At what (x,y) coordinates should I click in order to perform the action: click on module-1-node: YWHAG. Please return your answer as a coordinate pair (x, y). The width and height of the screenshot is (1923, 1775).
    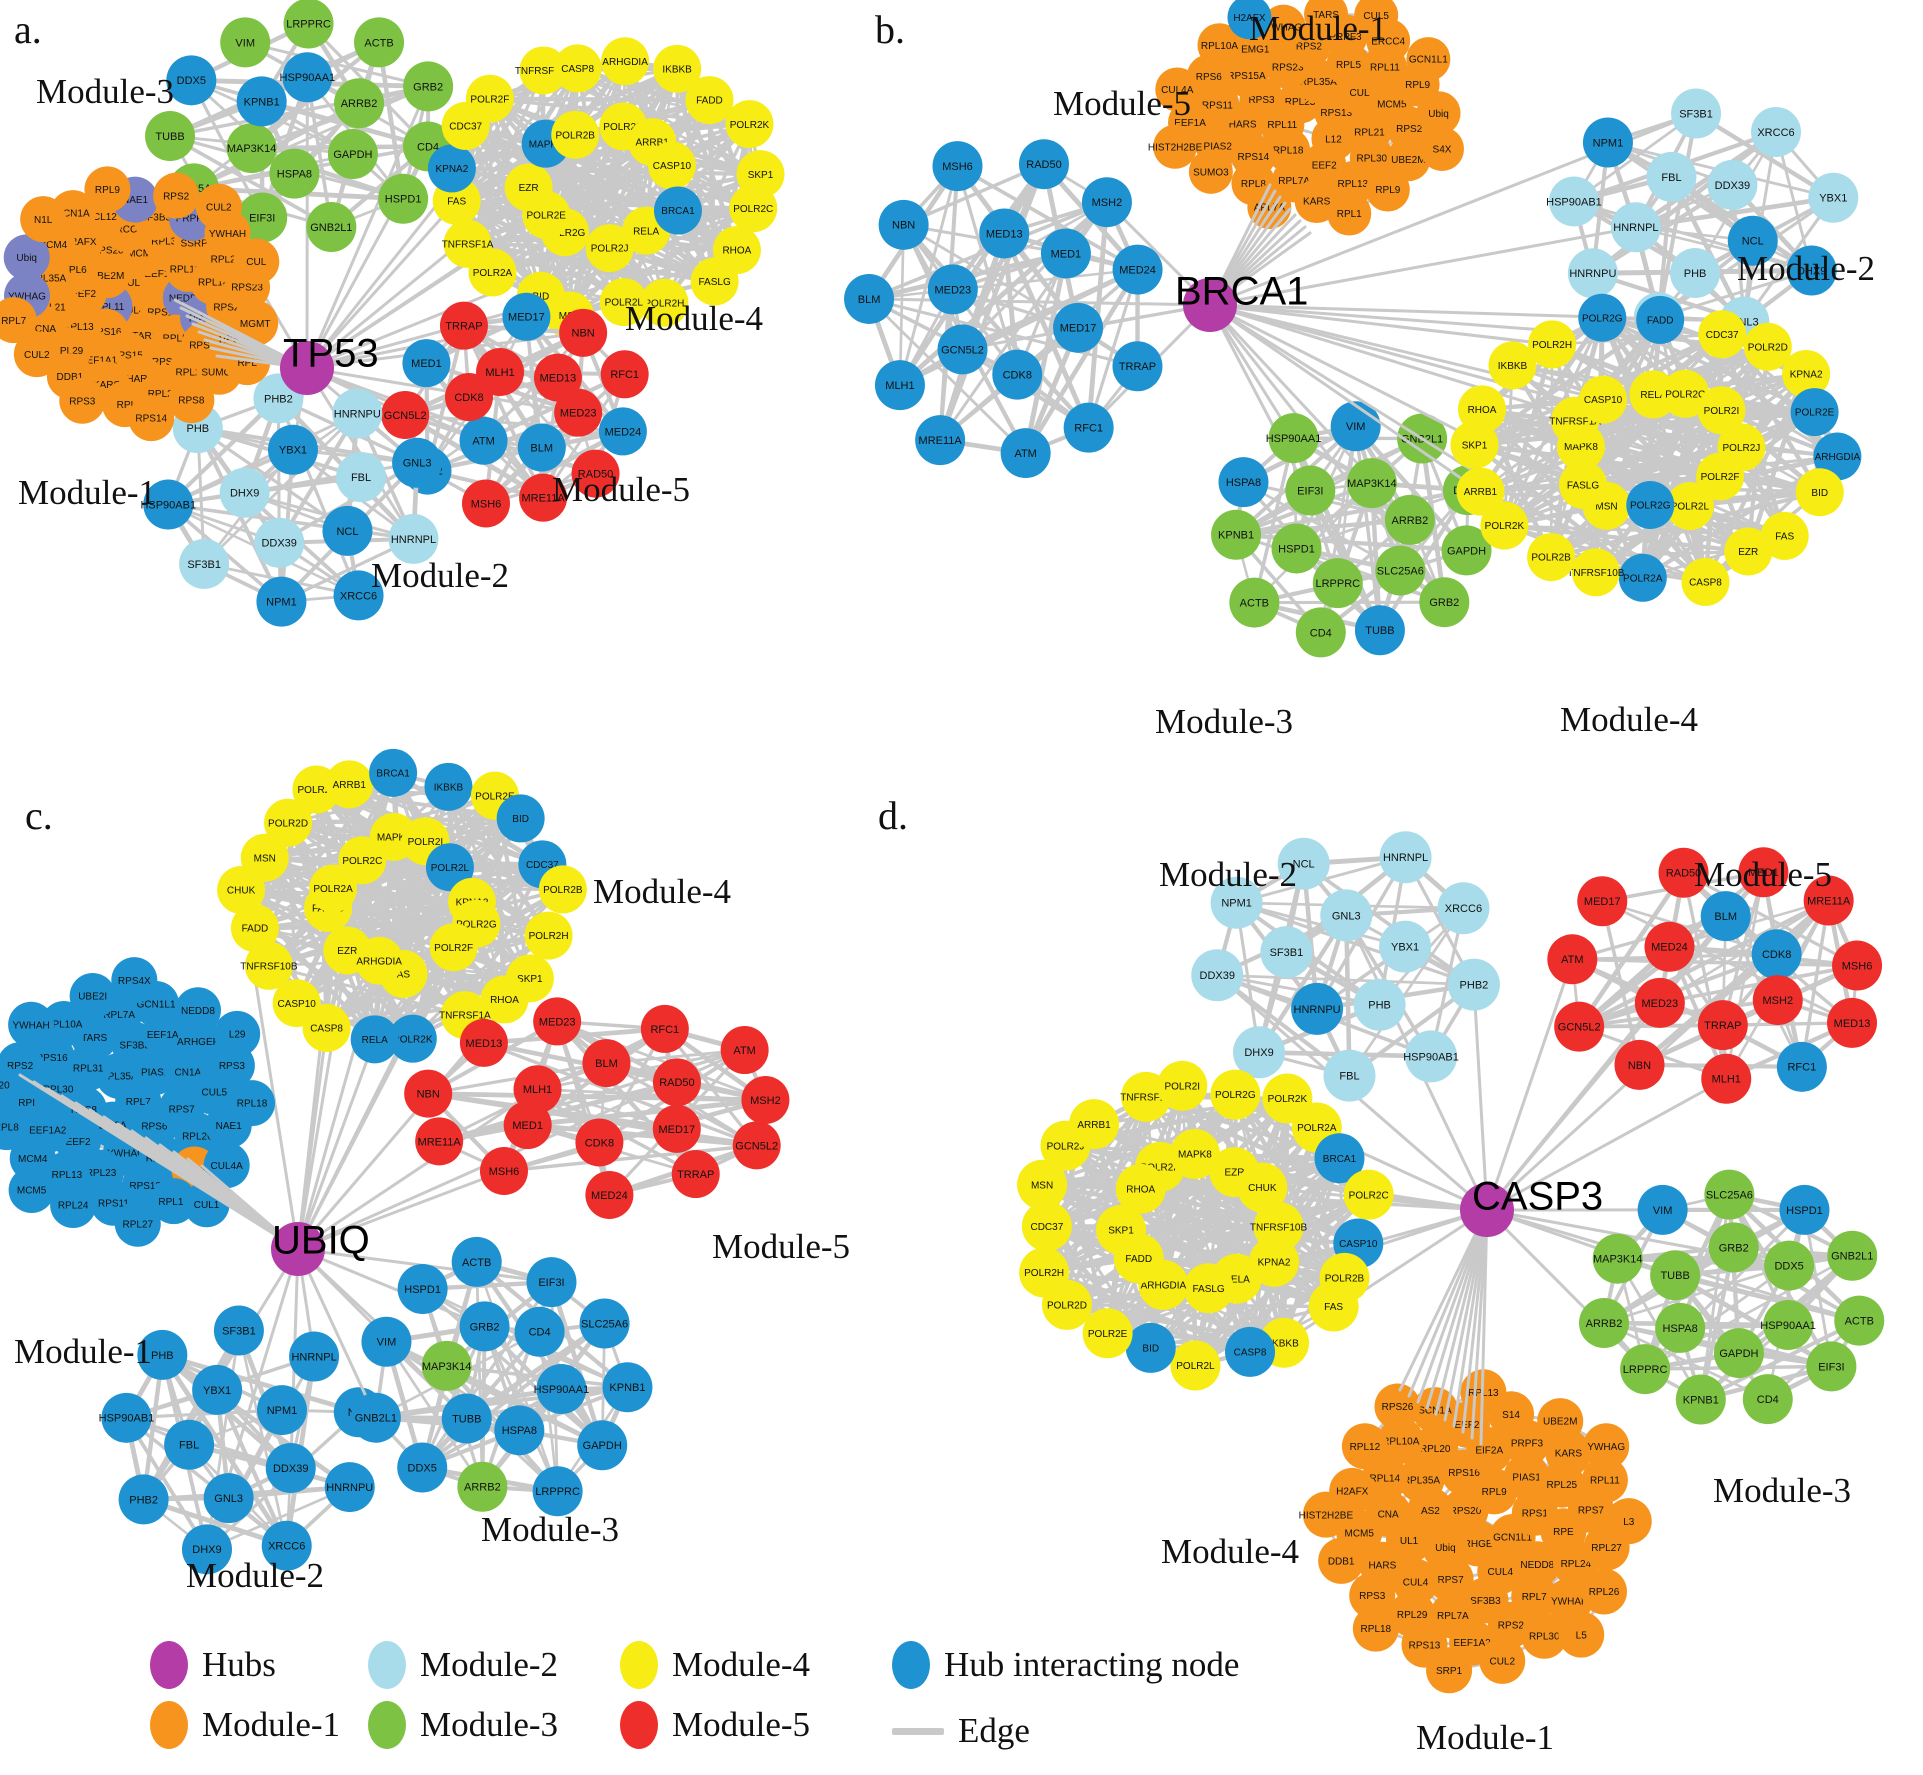
    Looking at the image, I should click on (1606, 1446).